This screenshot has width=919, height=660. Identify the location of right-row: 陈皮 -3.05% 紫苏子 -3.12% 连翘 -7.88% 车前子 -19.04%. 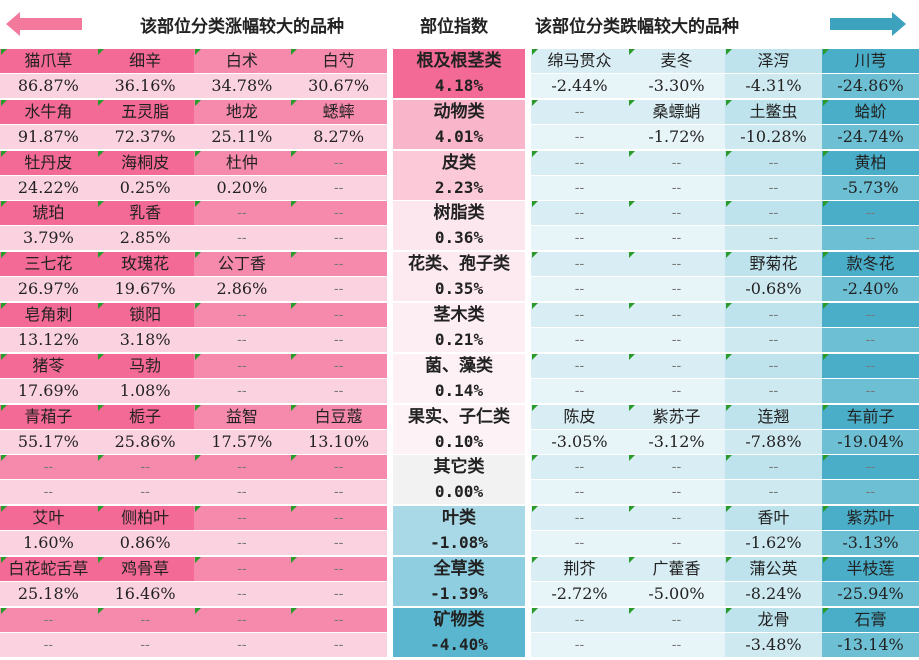
(725, 429).